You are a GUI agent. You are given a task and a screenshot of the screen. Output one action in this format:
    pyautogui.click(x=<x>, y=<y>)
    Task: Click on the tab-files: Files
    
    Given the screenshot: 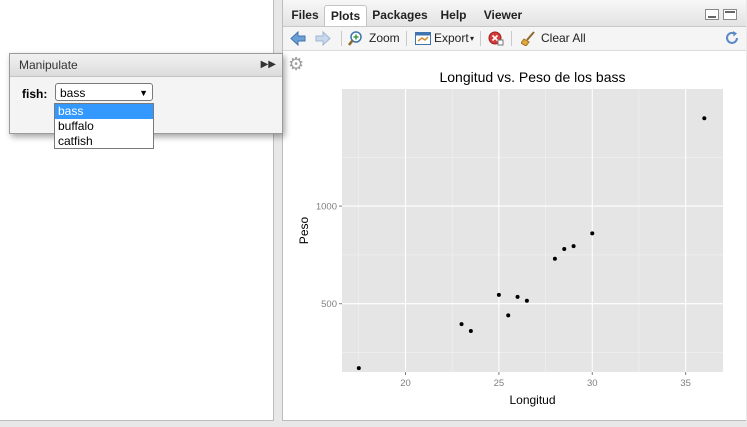 What is the action you would take?
    pyautogui.click(x=305, y=15)
    